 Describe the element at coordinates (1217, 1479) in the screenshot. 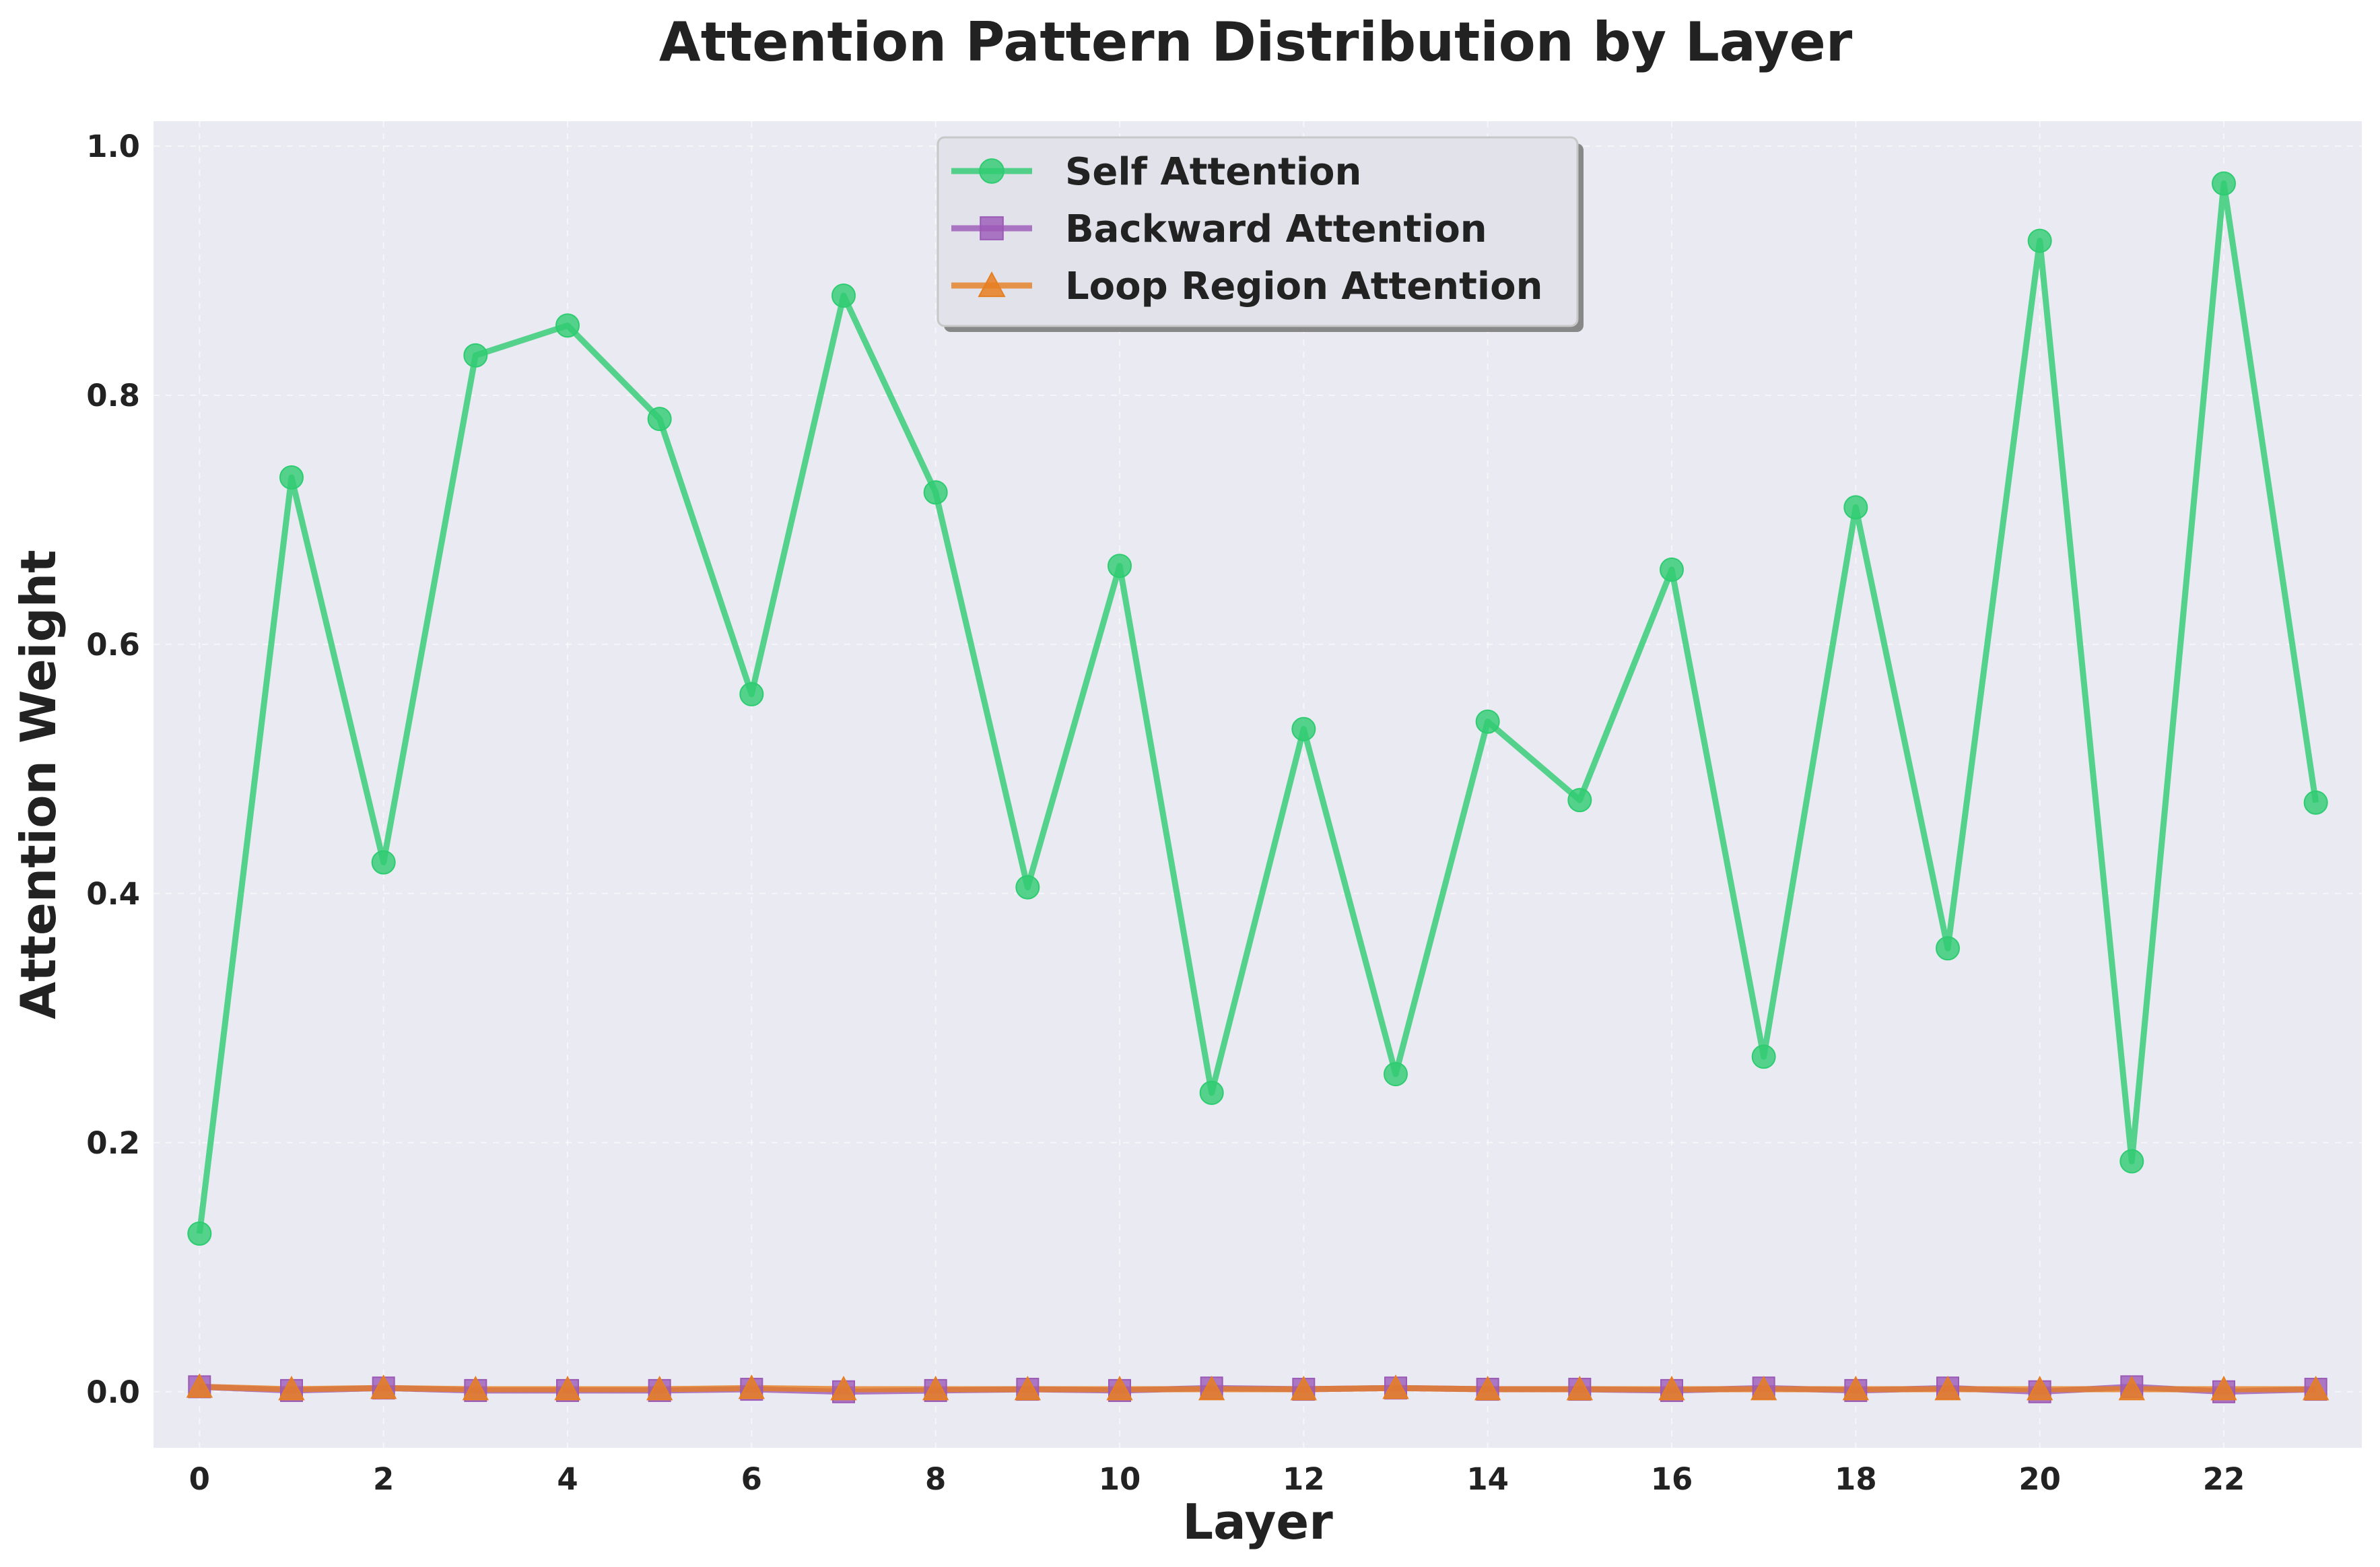

I see `x-tick-labels: 0 2 4 6 8 10 12 14 16 18 20 22` at that location.